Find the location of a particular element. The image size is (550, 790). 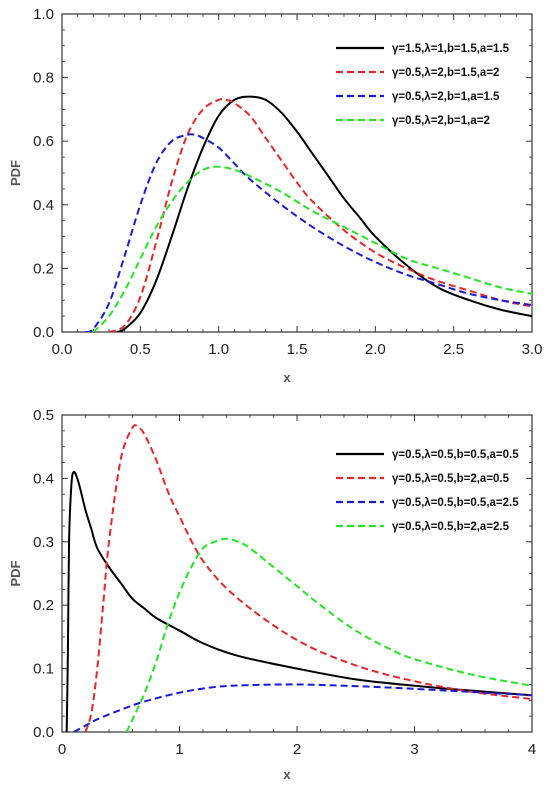

x-tick-label: 4 is located at coordinates (532, 749).